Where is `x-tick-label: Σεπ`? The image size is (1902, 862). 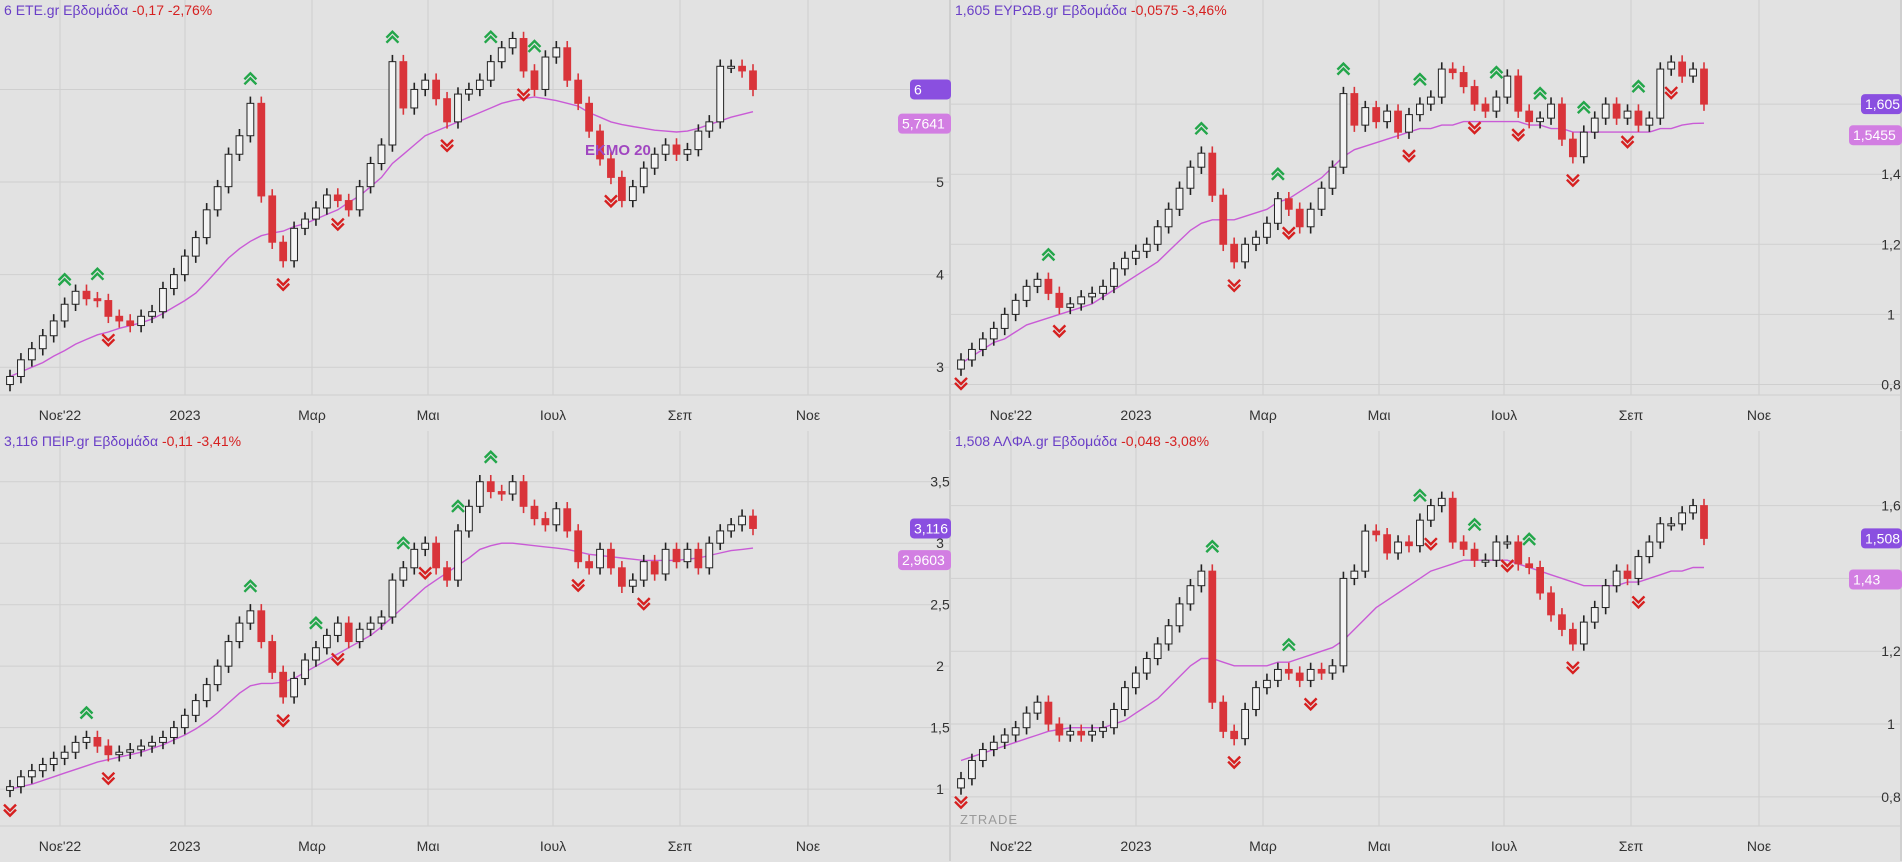
x-tick-label: Σεπ is located at coordinates (1631, 415).